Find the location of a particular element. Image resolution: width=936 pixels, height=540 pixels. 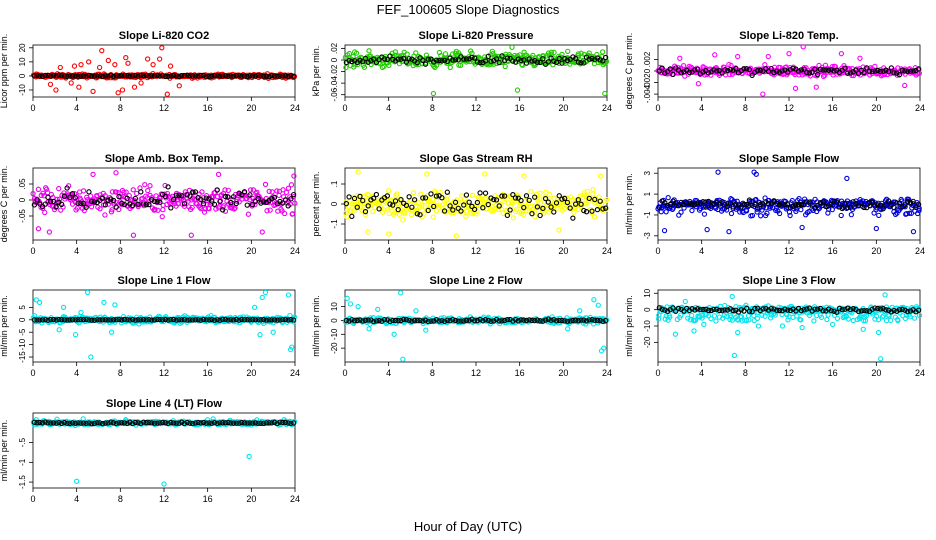

x-tick-label: 12 is located at coordinates (164, 251).